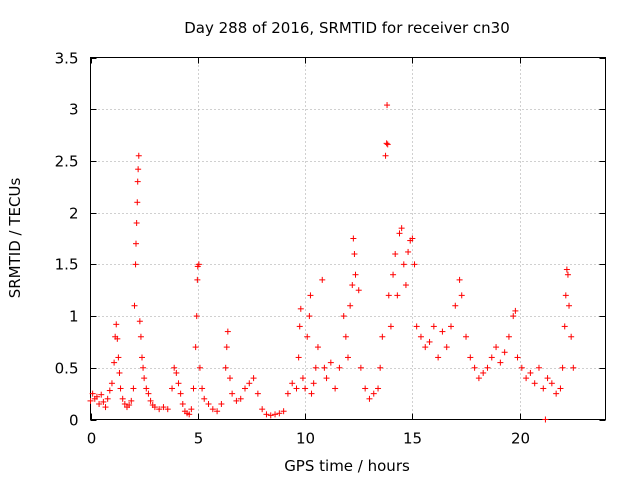  Describe the element at coordinates (74, 421) in the screenshot. I see `y-tick-label: 0` at that location.